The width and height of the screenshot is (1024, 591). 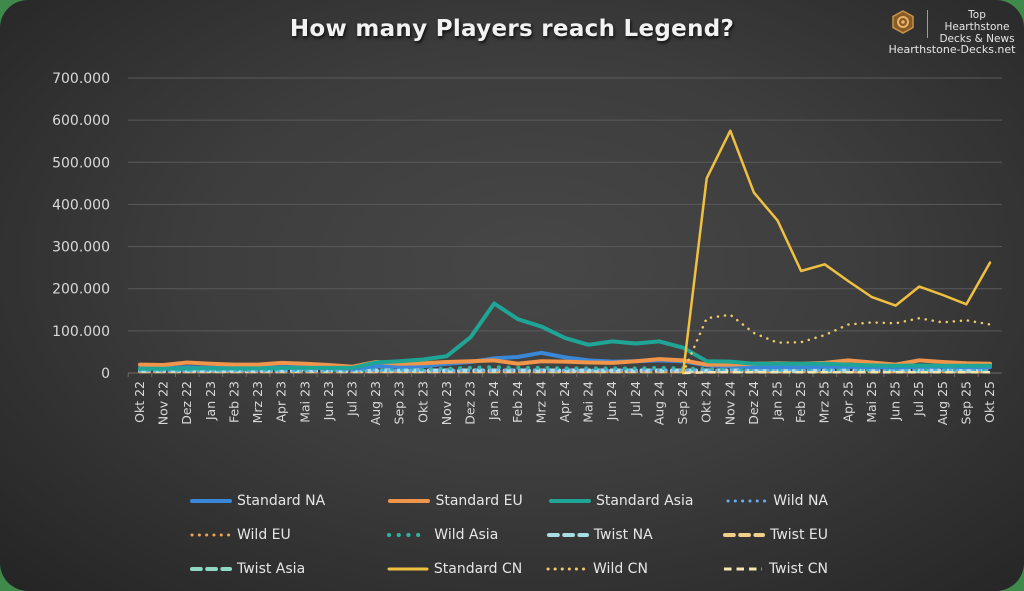 I want to click on series-standard-cn, so click(x=836, y=252).